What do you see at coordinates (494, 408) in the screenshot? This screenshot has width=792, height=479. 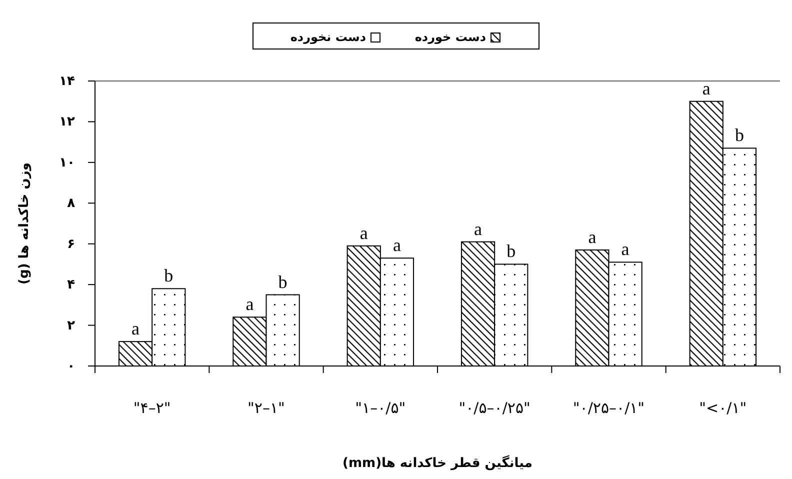 I see `x-tick-label: "۰/۵–۰/۲۵"` at bounding box center [494, 408].